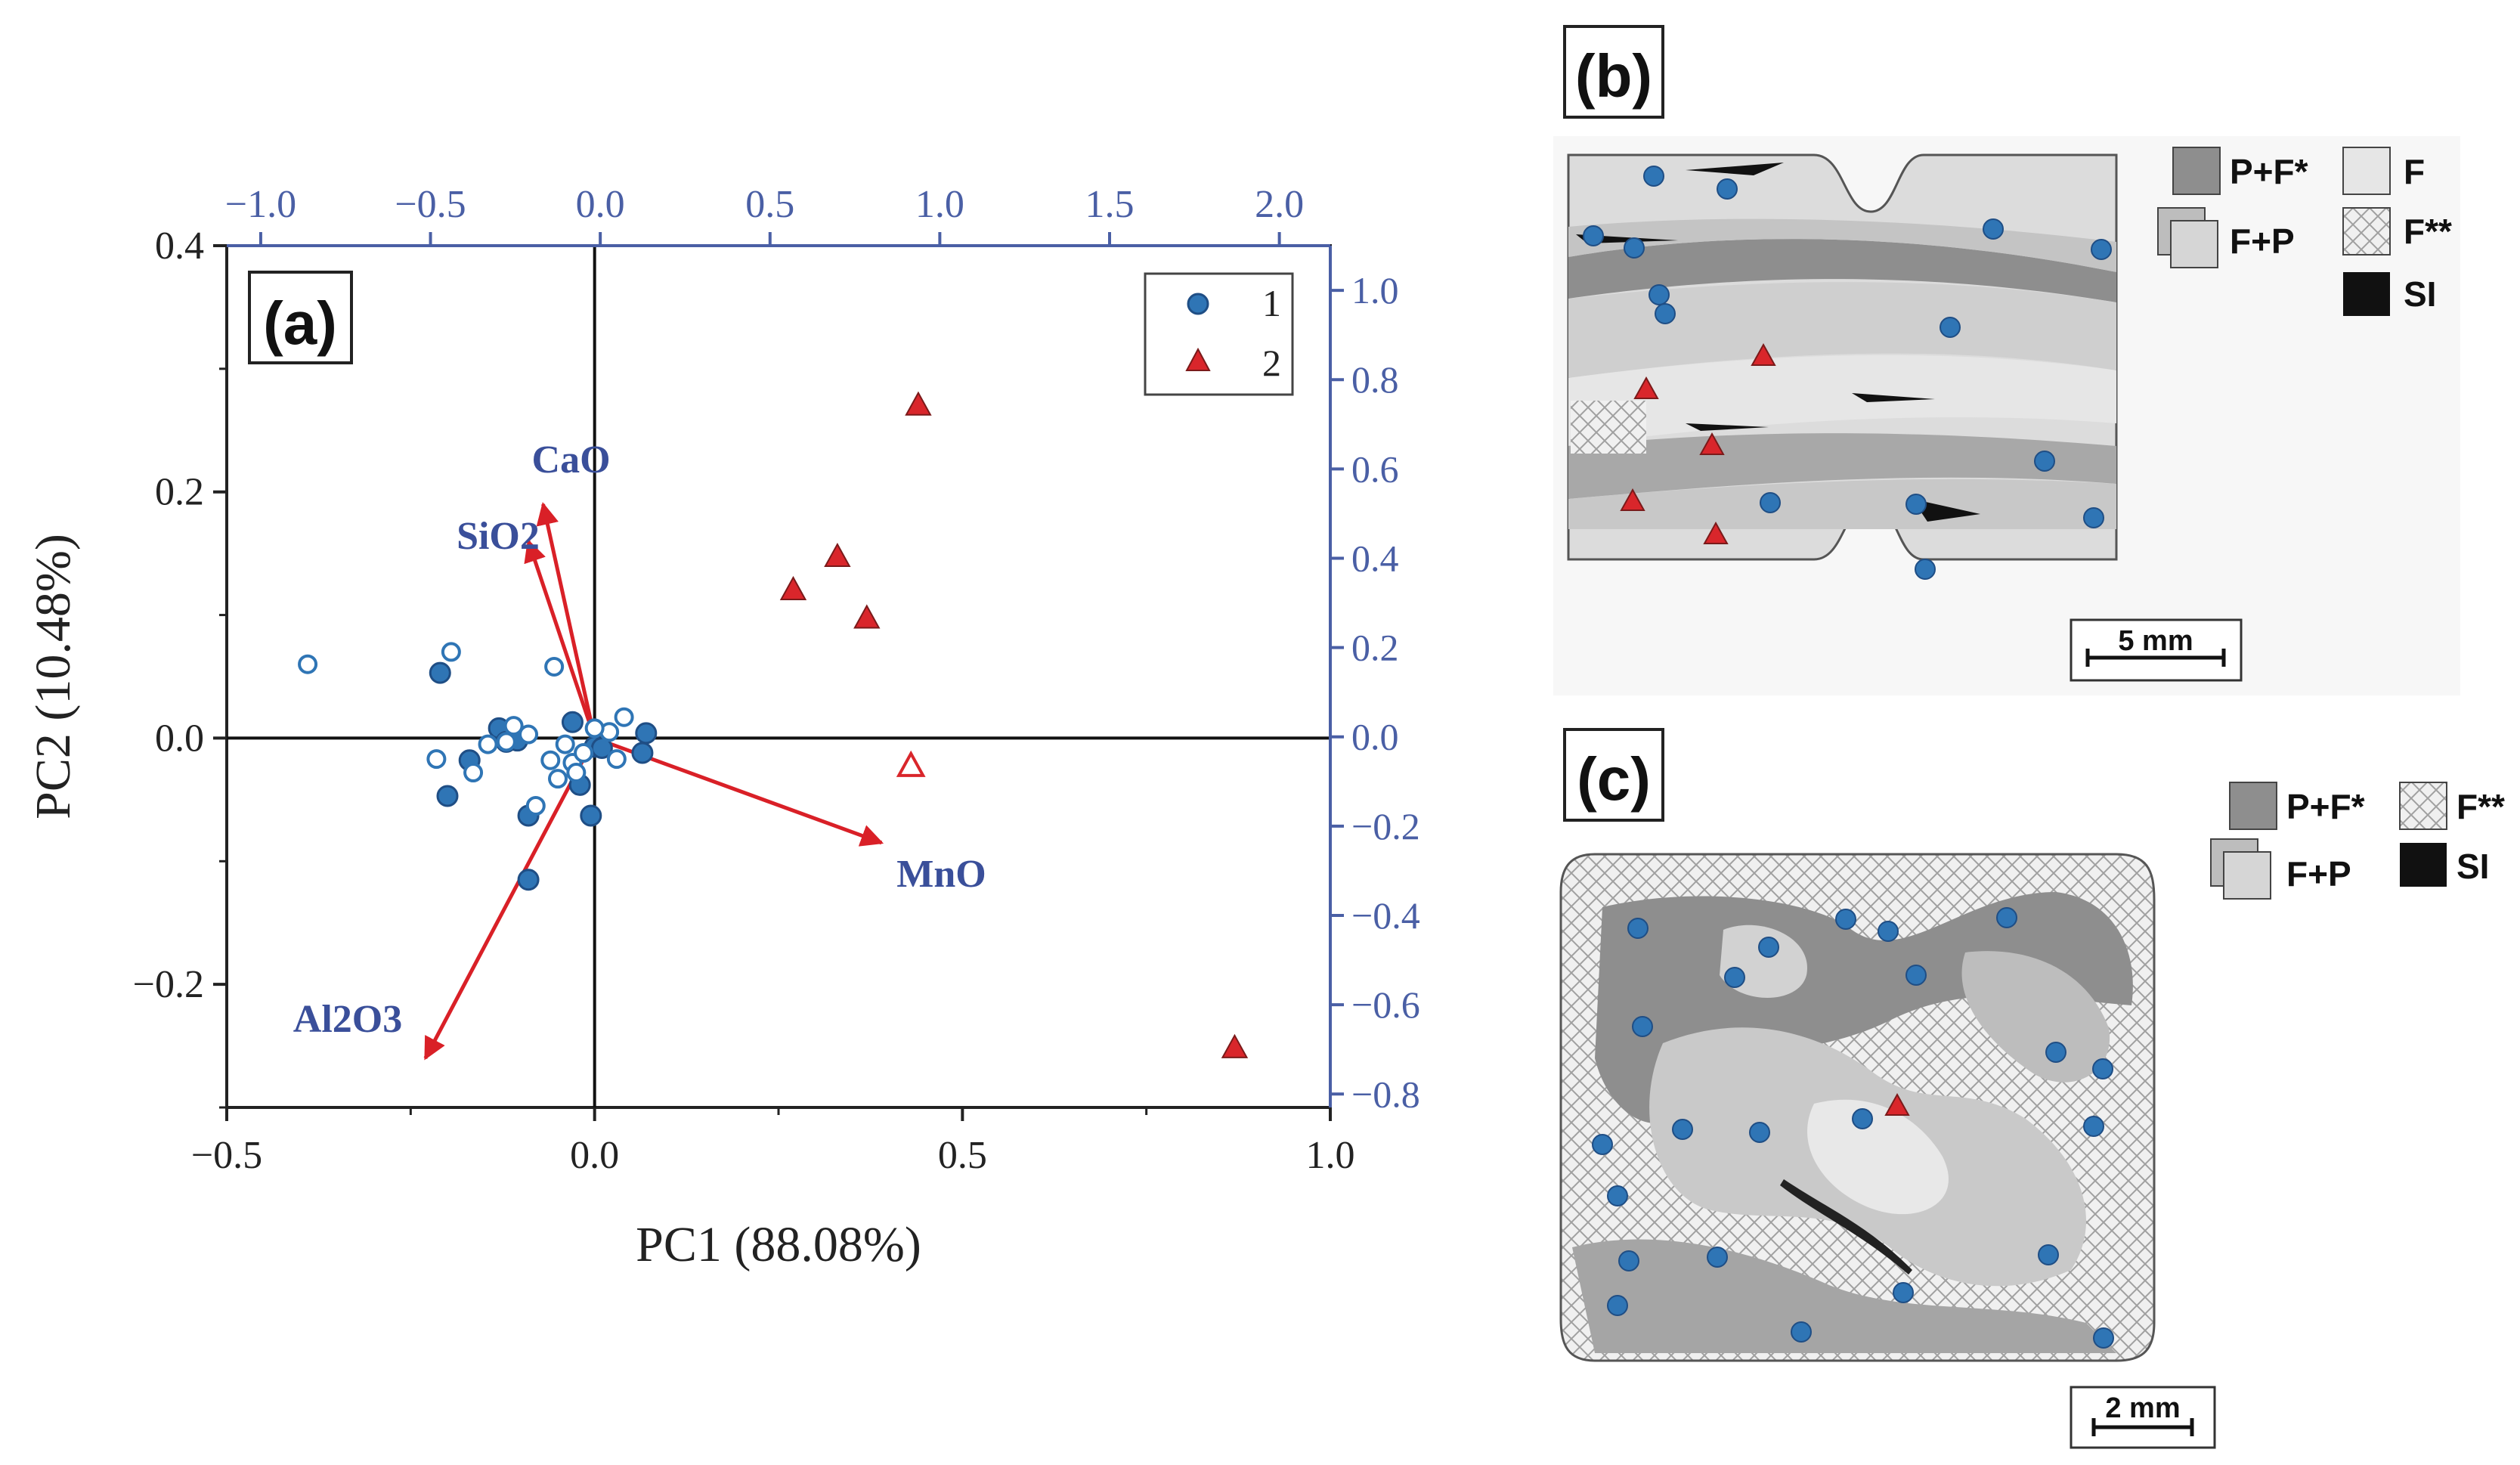  Describe the element at coordinates (260, 205) in the screenshot. I see `top-tick-label: −1.0` at that location.